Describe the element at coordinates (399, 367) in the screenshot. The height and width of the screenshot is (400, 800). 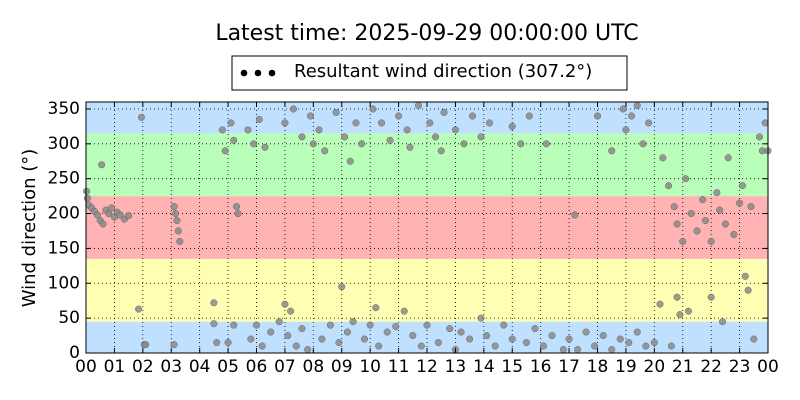
I see `x-tick-label: 11` at that location.